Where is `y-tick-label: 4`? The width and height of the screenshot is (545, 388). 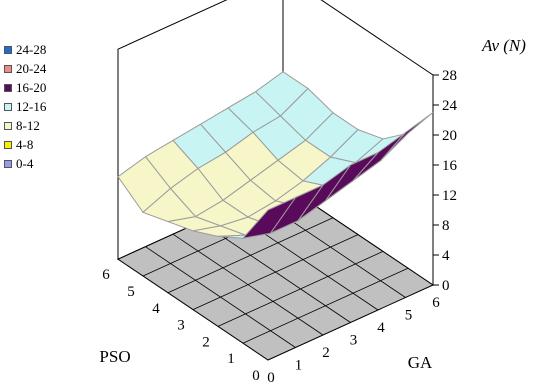
y-tick-label: 4 is located at coordinates (156, 309).